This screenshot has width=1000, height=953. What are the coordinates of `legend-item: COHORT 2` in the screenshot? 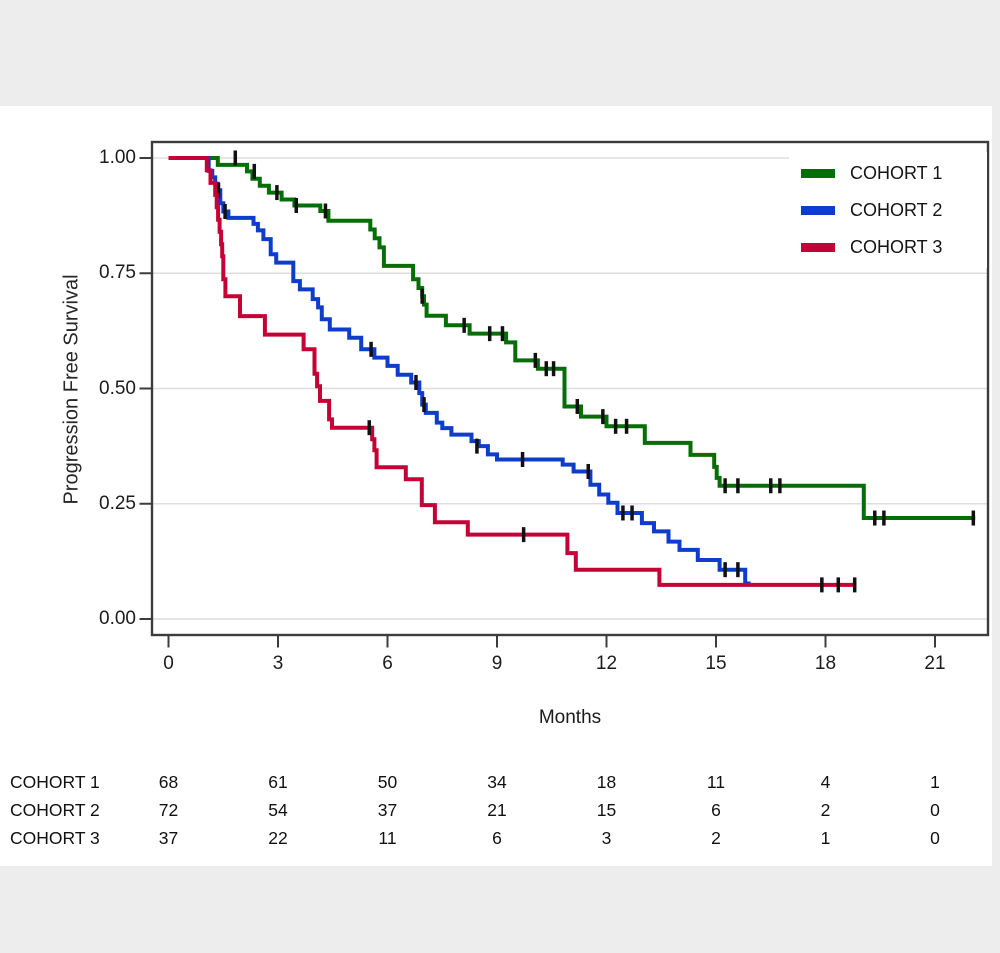 It's located at (888, 210).